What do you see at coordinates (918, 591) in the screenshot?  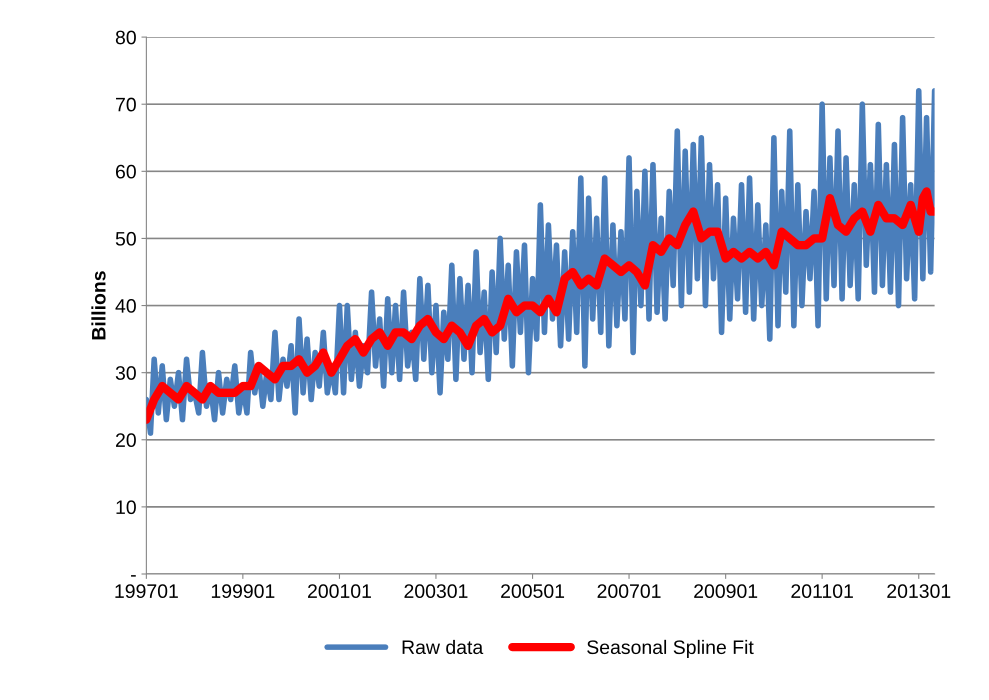 I see `x-tick-label: 201301` at bounding box center [918, 591].